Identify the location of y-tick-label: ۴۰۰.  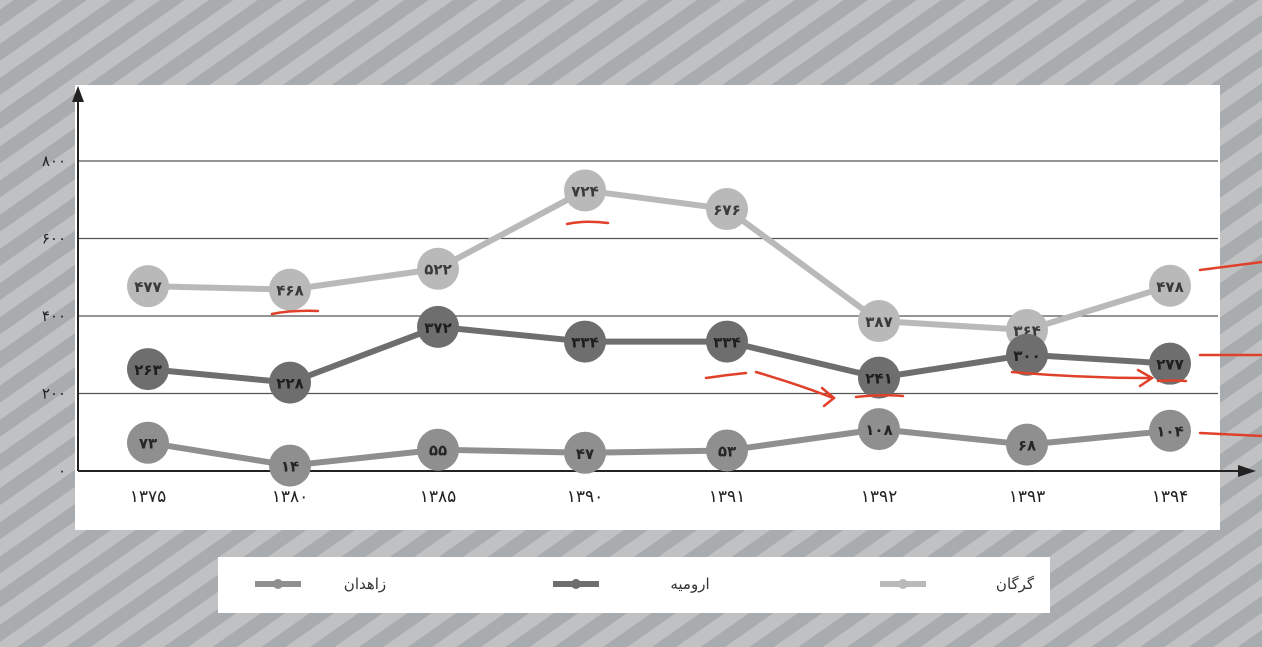
(54, 316).